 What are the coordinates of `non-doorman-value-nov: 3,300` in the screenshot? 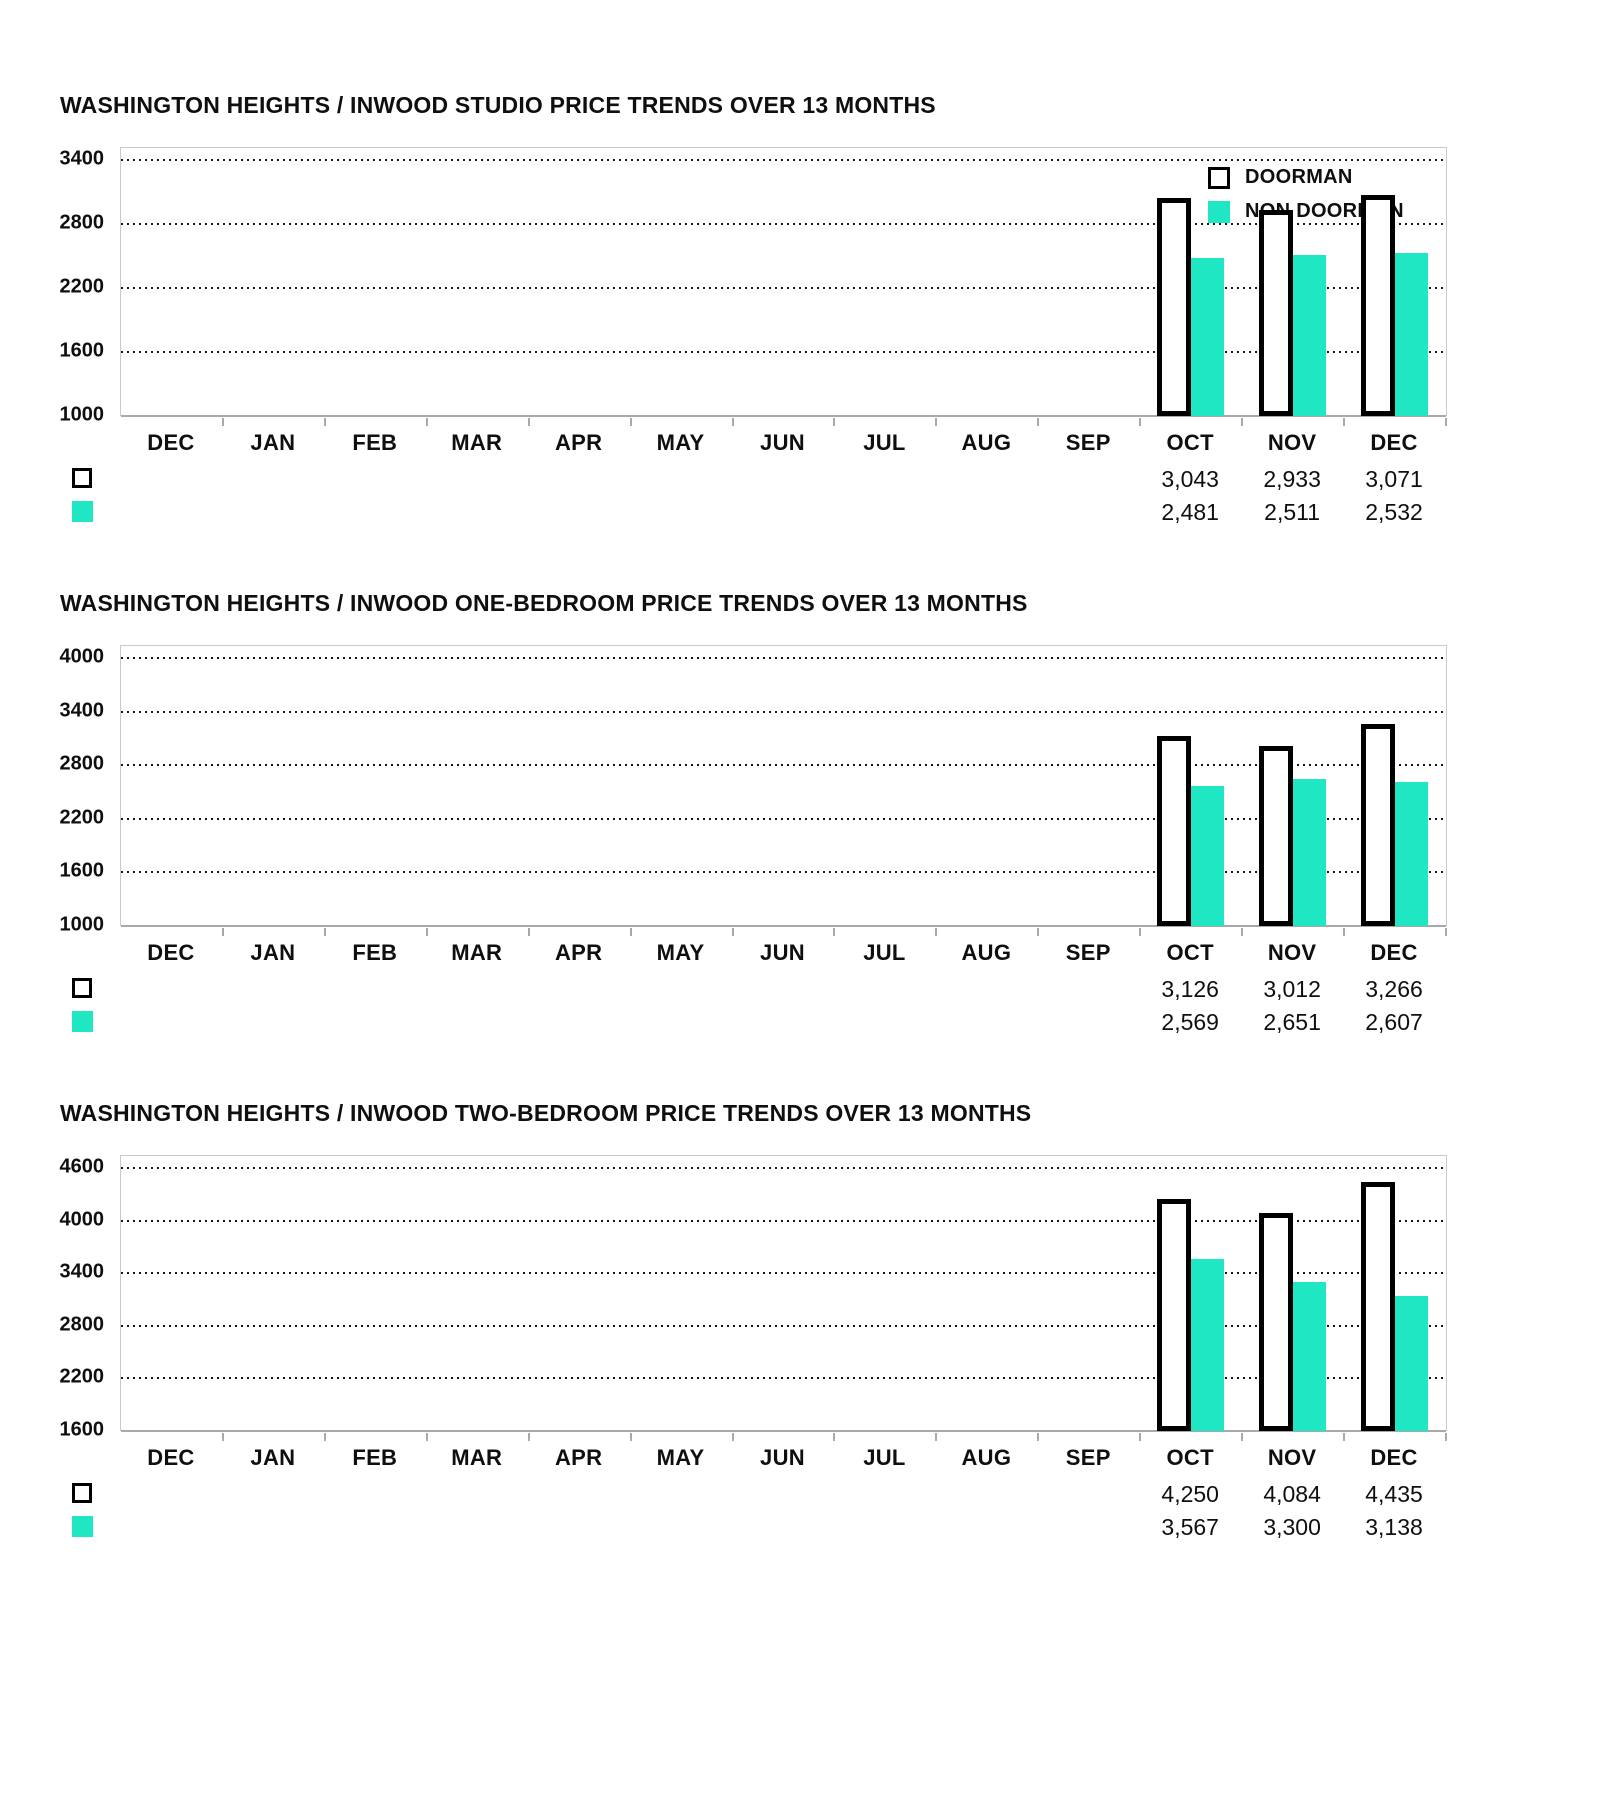 It's located at (1292, 1527).